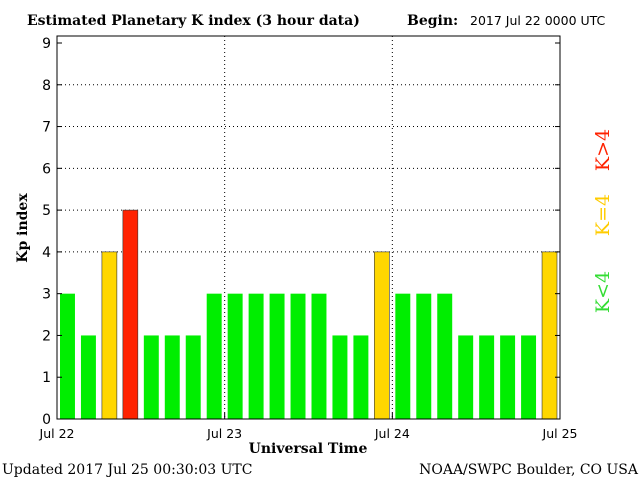 This screenshot has height=480, width=640. I want to click on y-tick-label: 0, so click(46, 420).